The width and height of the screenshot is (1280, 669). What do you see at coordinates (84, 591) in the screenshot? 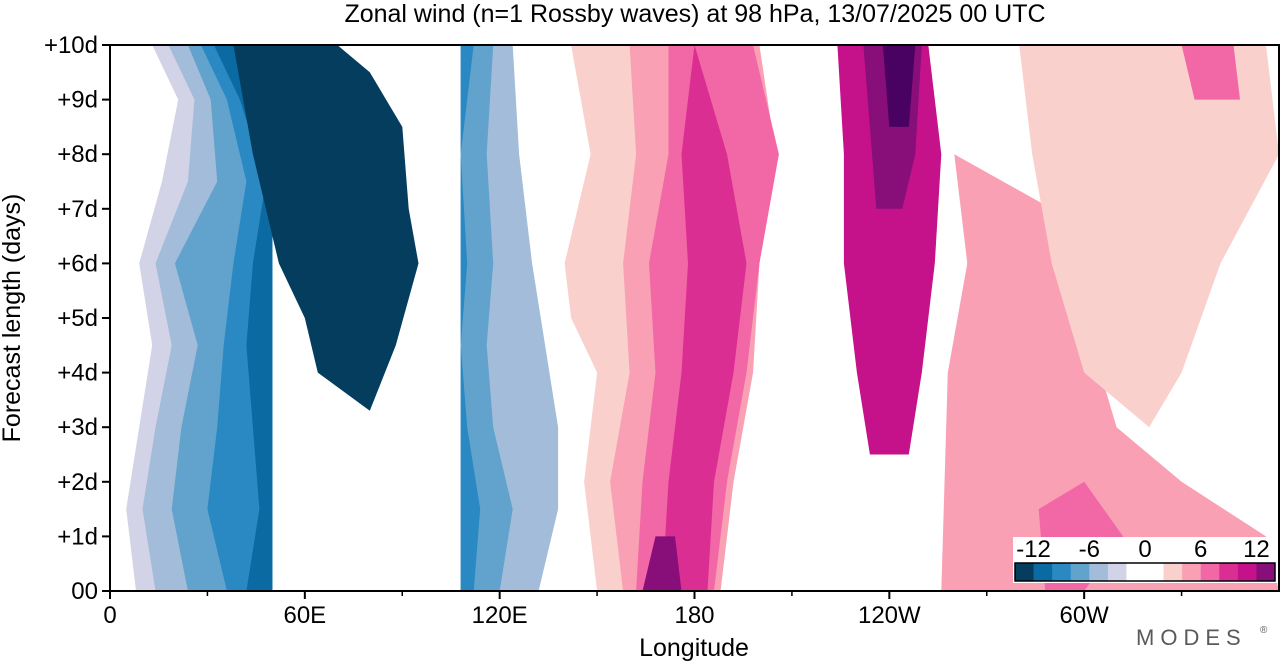
I see `y-tick-label: 00` at bounding box center [84, 591].